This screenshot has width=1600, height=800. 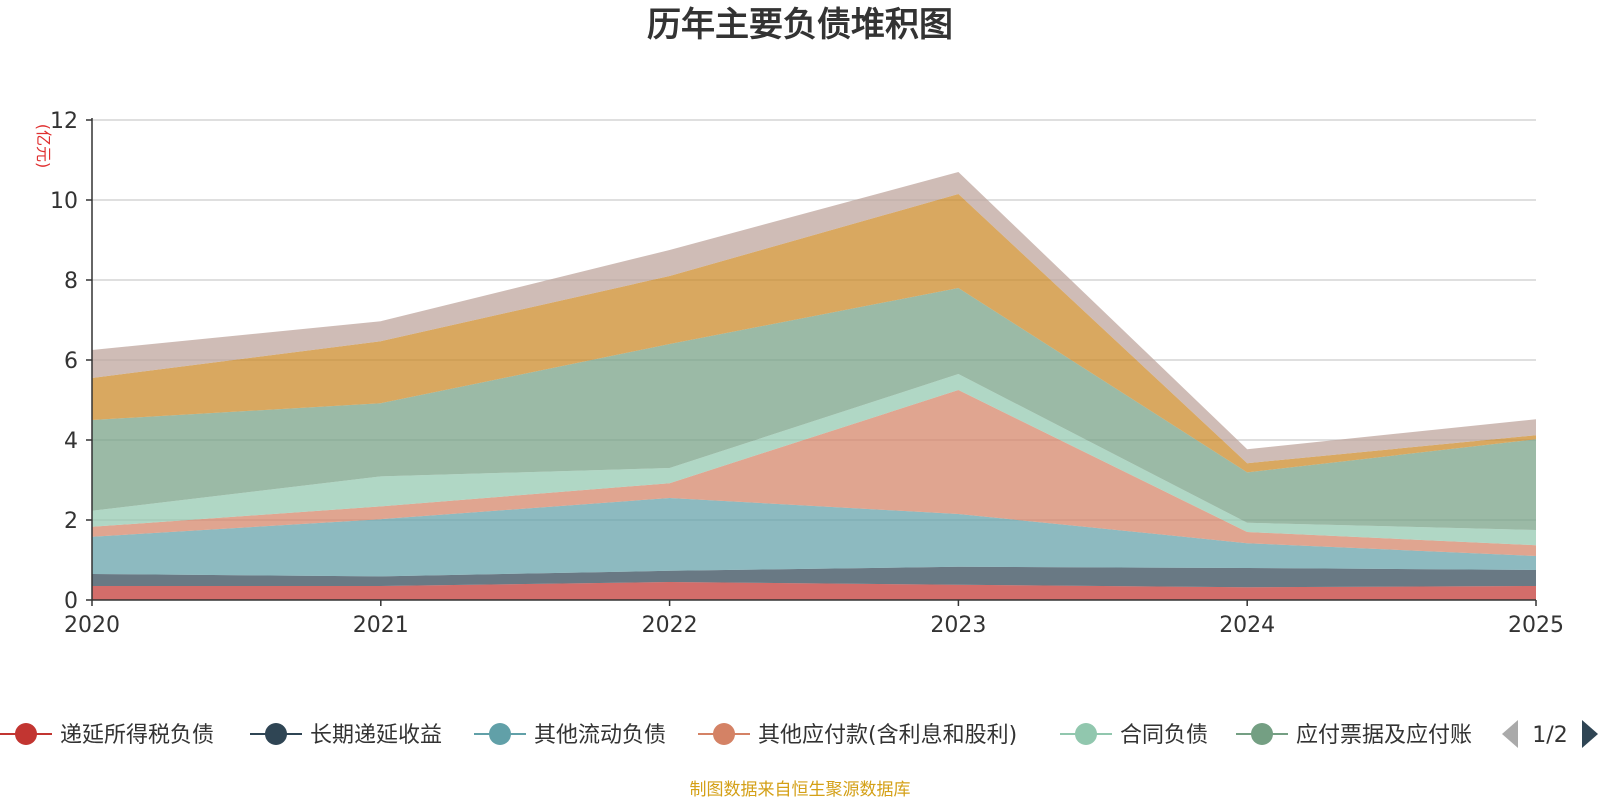 What do you see at coordinates (71, 601) in the screenshot?
I see `y-tick-label: 0` at bounding box center [71, 601].